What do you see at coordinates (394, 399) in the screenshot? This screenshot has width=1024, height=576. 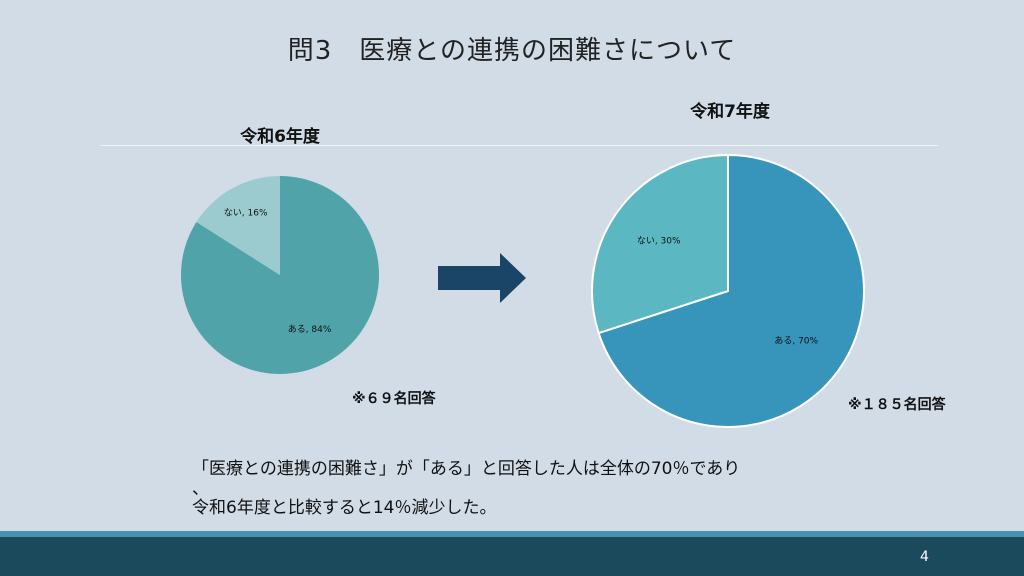 I see `respondent-note-r6: ※６９名回答` at bounding box center [394, 399].